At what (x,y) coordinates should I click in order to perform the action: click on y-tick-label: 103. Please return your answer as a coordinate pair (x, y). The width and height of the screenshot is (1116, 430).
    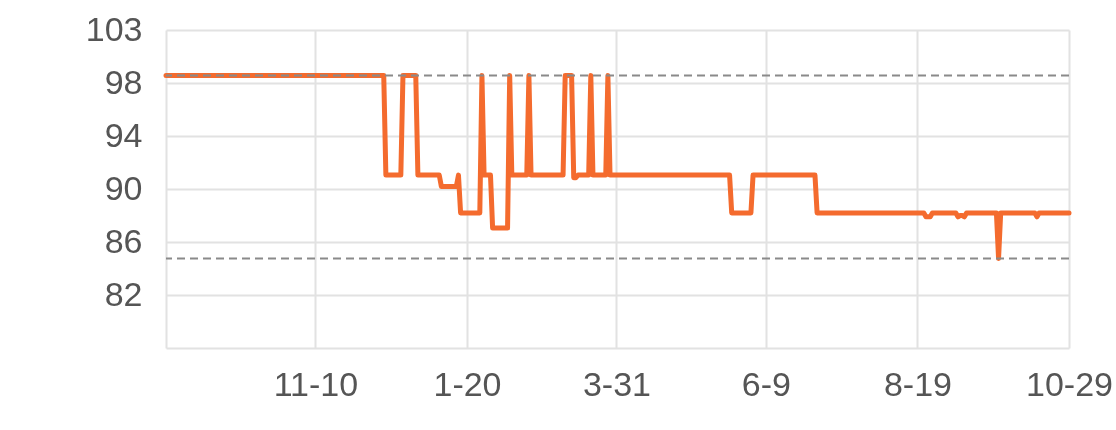
    Looking at the image, I should click on (114, 28).